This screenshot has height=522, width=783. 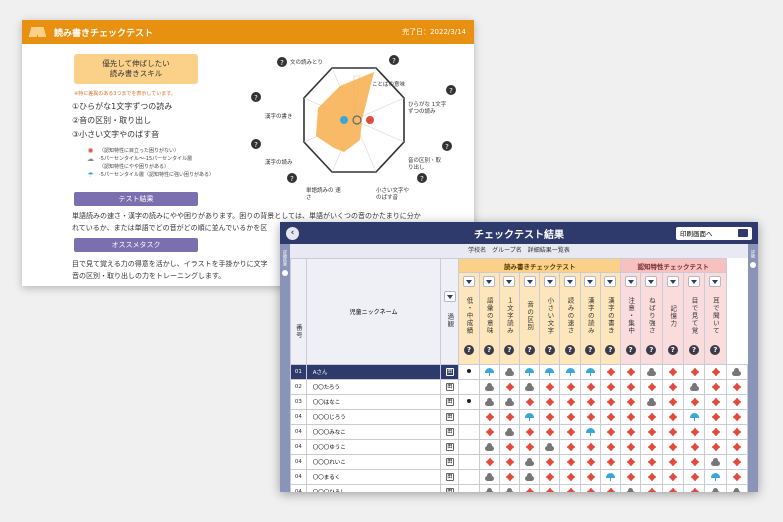 I want to click on col-header: 低・中成績?, so click(x=469, y=318).